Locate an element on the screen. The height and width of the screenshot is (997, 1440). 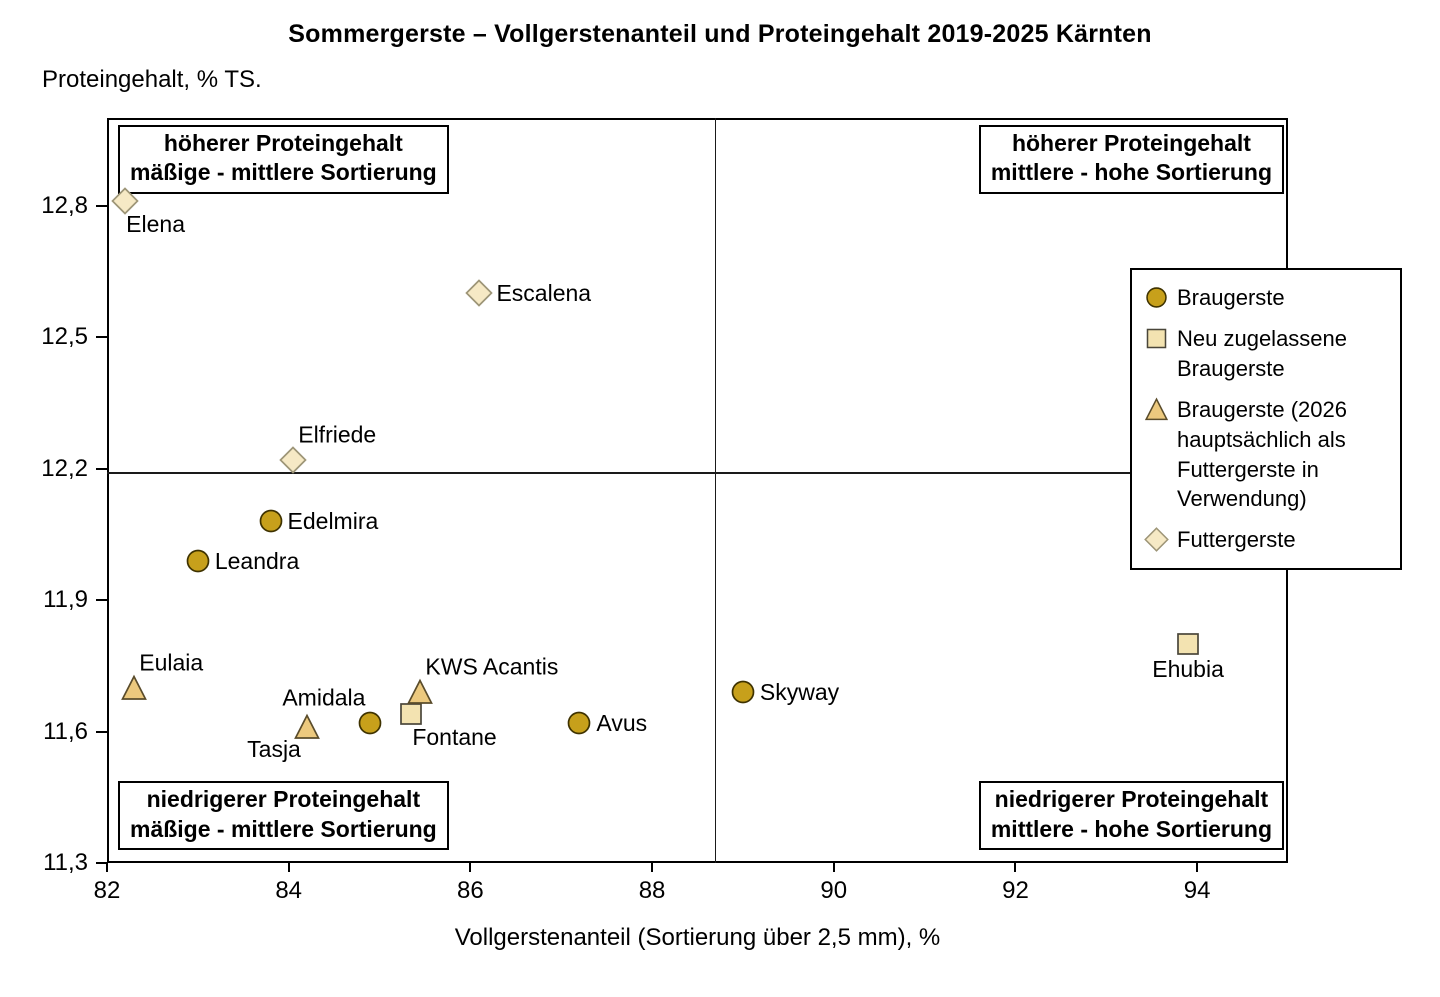
legend-item-label: Neu zugelassene Braugerste is located at coordinates (1262, 353).